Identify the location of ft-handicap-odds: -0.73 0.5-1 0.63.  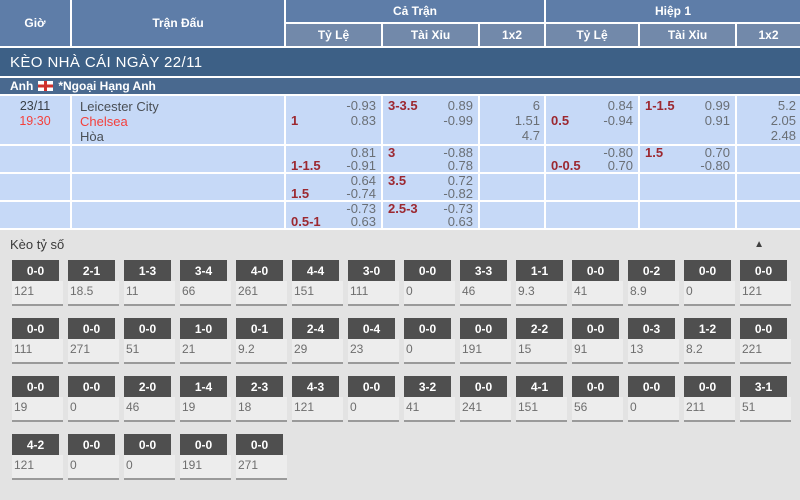
(333, 215).